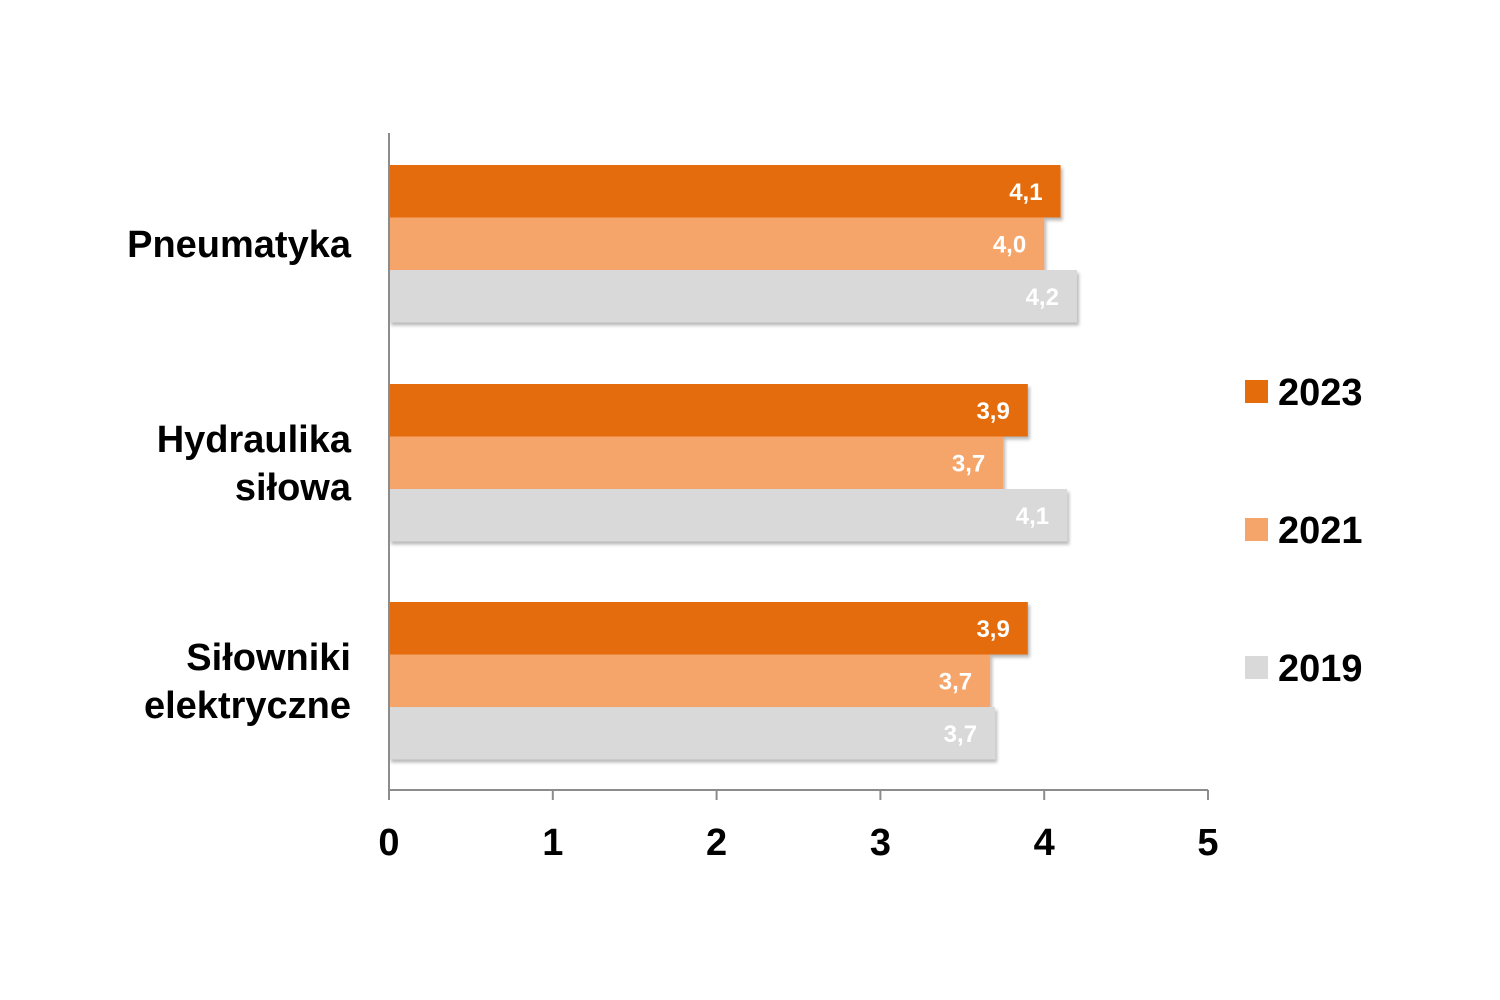 The image size is (1500, 1000). Describe the element at coordinates (798, 843) in the screenshot. I see `tick-labels: 0 1 2 3 4 5` at that location.